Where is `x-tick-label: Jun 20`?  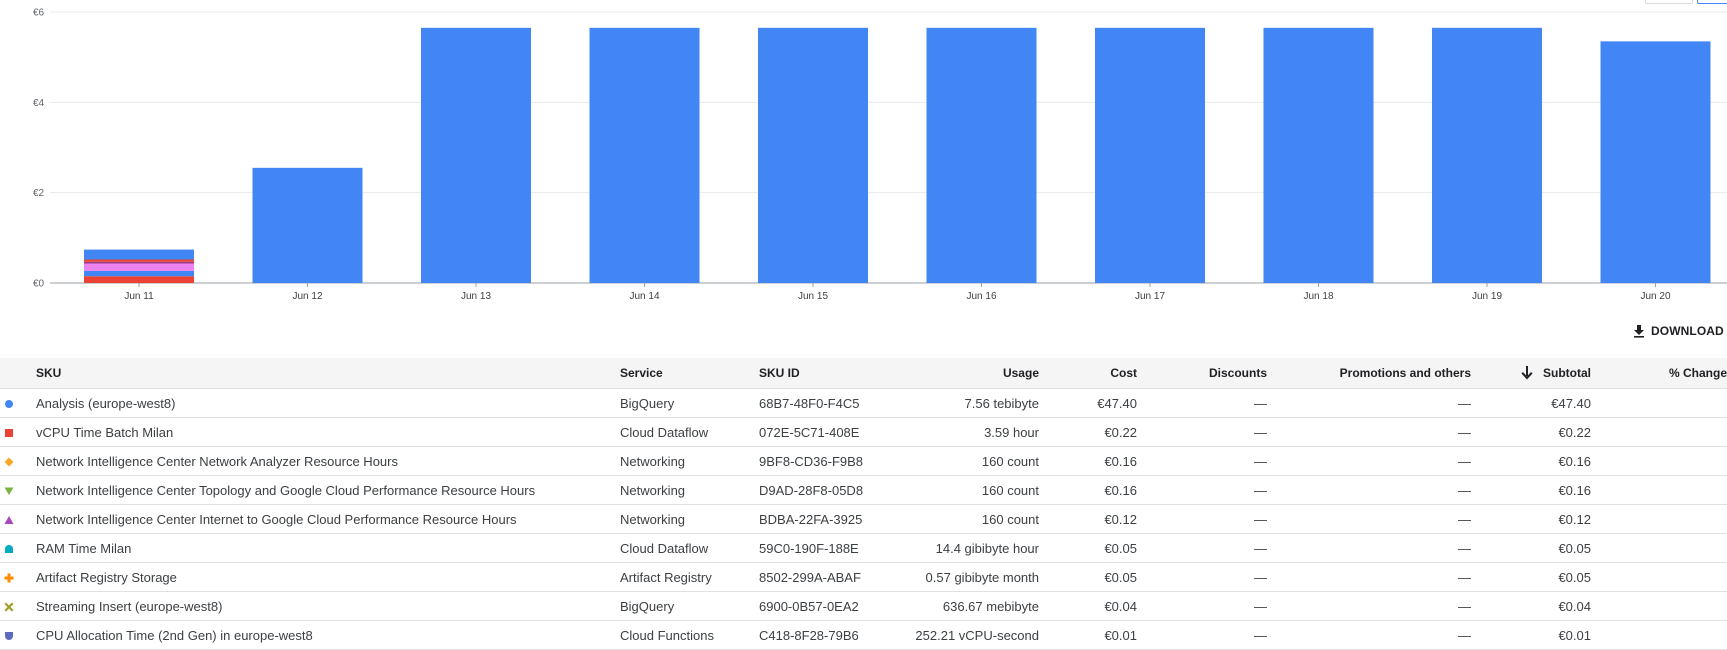 x-tick-label: Jun 20 is located at coordinates (1655, 296).